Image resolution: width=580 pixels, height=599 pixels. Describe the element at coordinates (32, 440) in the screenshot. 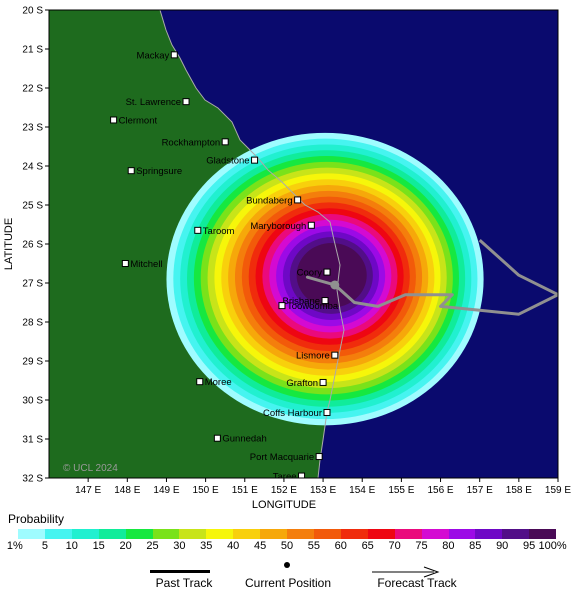

I see `lat-tick-label: 31 S` at that location.